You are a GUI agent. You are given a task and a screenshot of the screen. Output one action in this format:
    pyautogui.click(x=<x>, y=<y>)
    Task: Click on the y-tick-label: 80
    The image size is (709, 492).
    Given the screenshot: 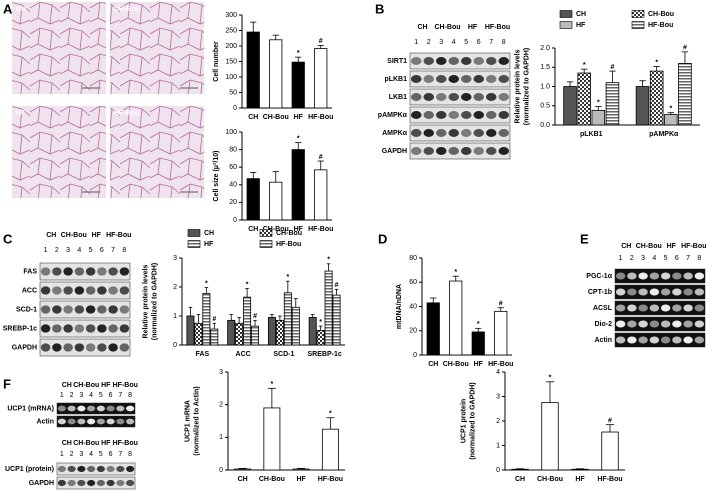 What is the action you would take?
    pyautogui.click(x=413, y=258)
    